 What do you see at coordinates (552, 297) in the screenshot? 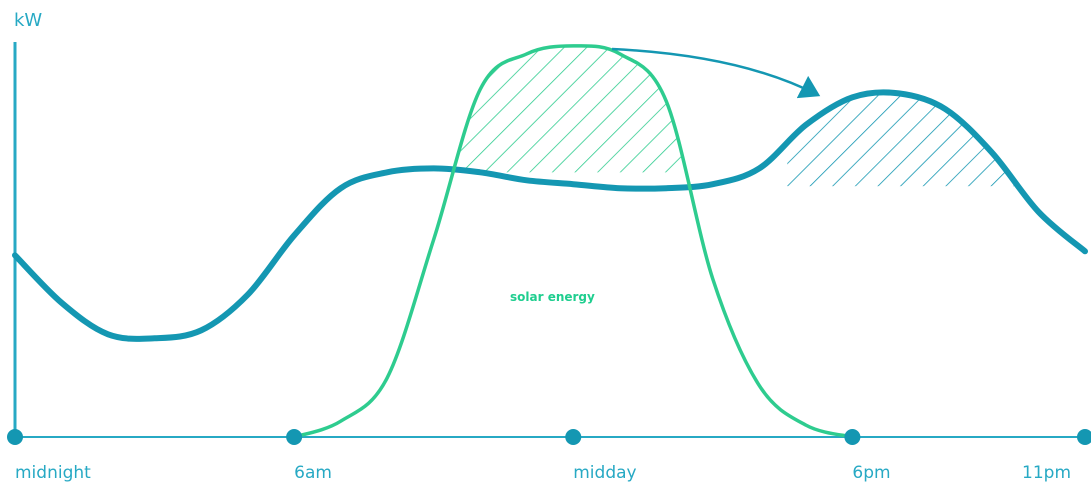
I see `solar-series-label: solar energy` at bounding box center [552, 297].